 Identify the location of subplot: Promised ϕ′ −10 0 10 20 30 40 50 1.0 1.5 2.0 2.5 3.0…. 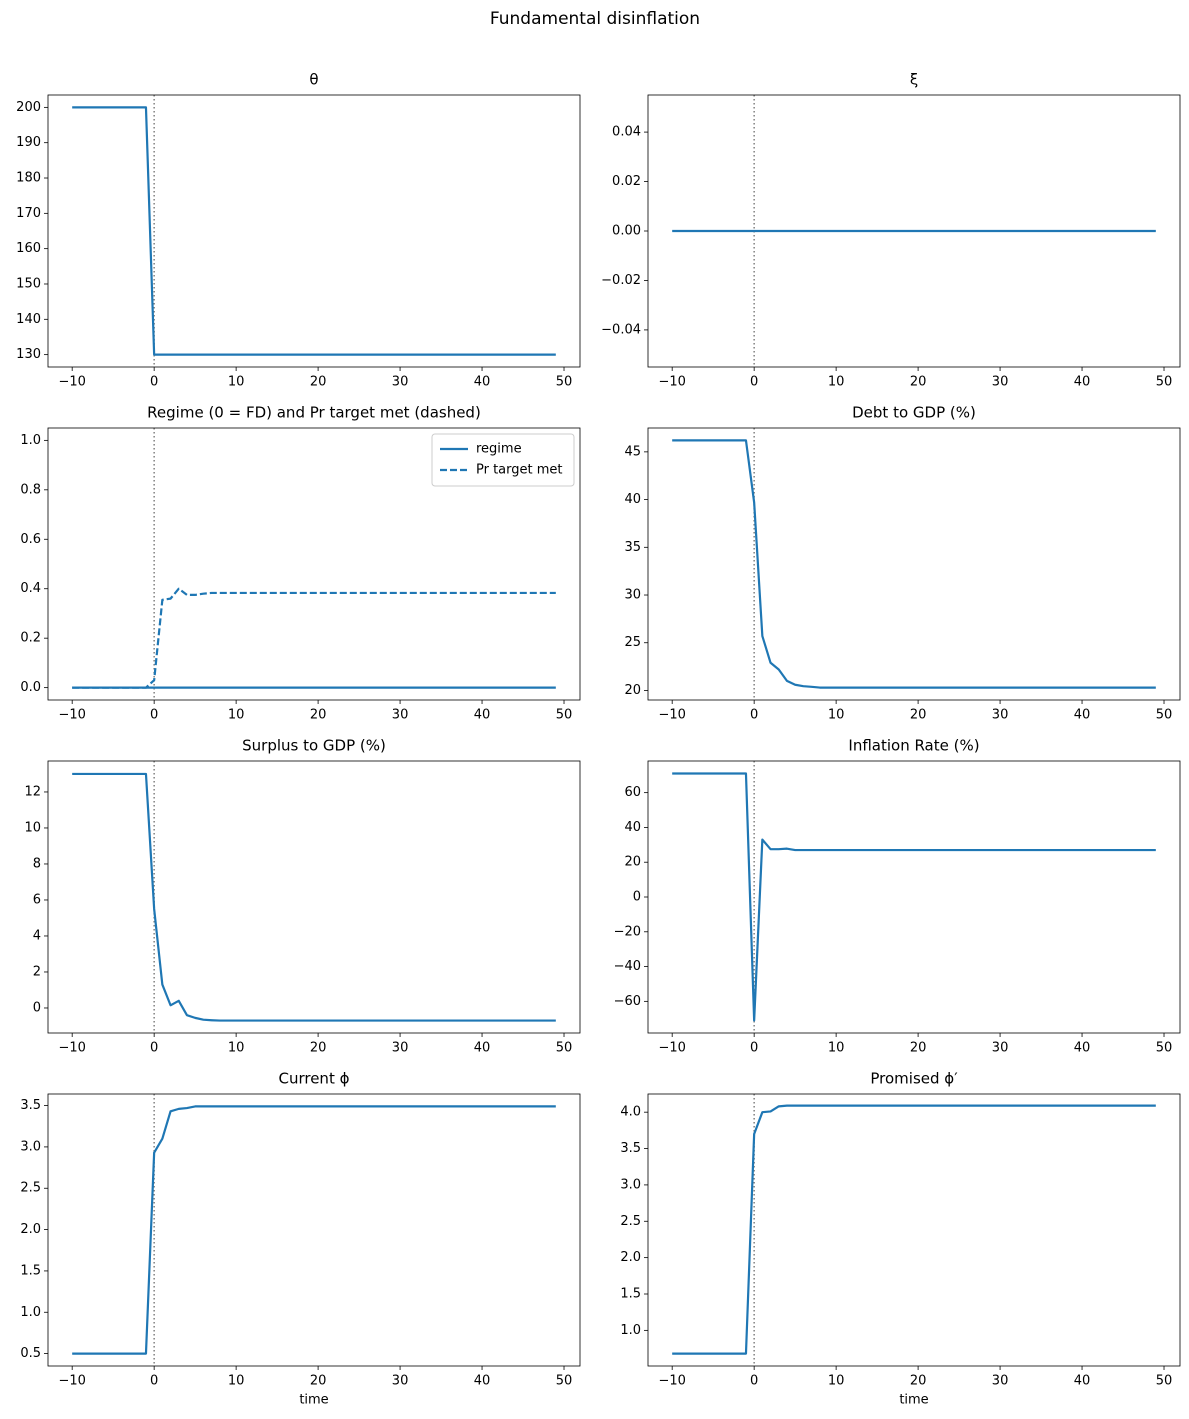
(900, 1239).